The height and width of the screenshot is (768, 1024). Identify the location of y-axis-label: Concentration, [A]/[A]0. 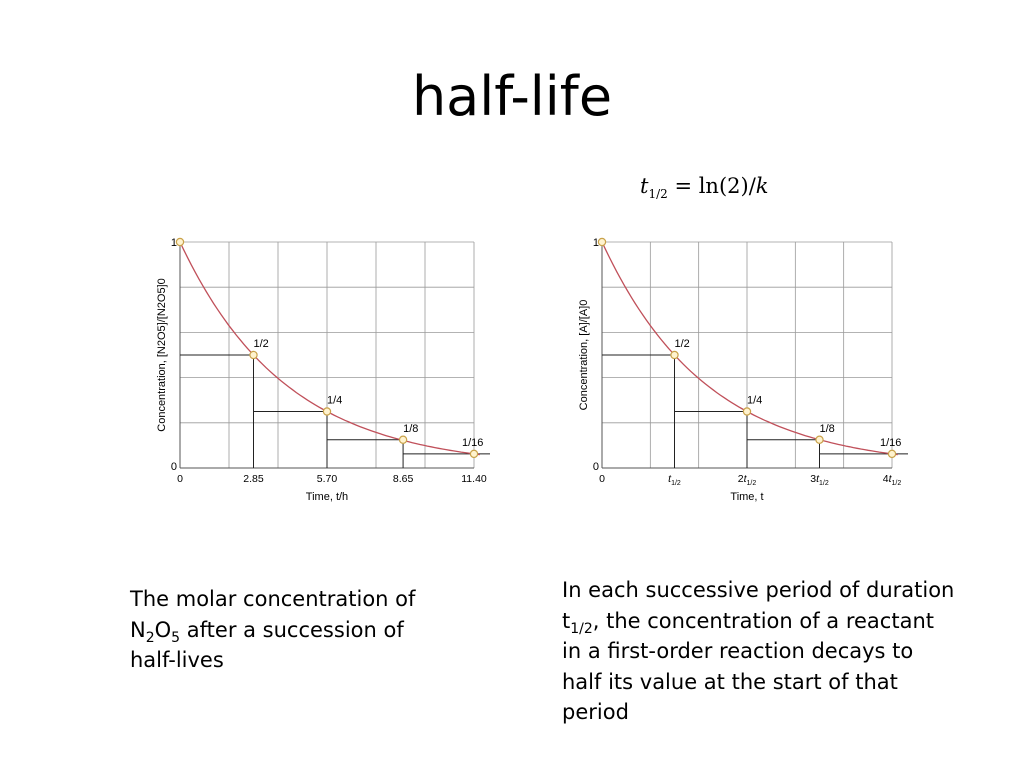
(584, 355).